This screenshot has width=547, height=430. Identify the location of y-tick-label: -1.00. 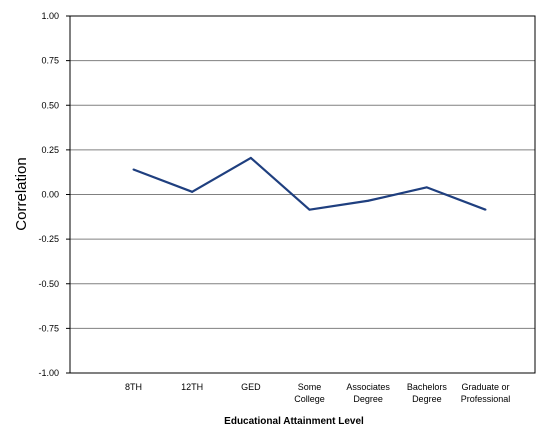
(48, 373).